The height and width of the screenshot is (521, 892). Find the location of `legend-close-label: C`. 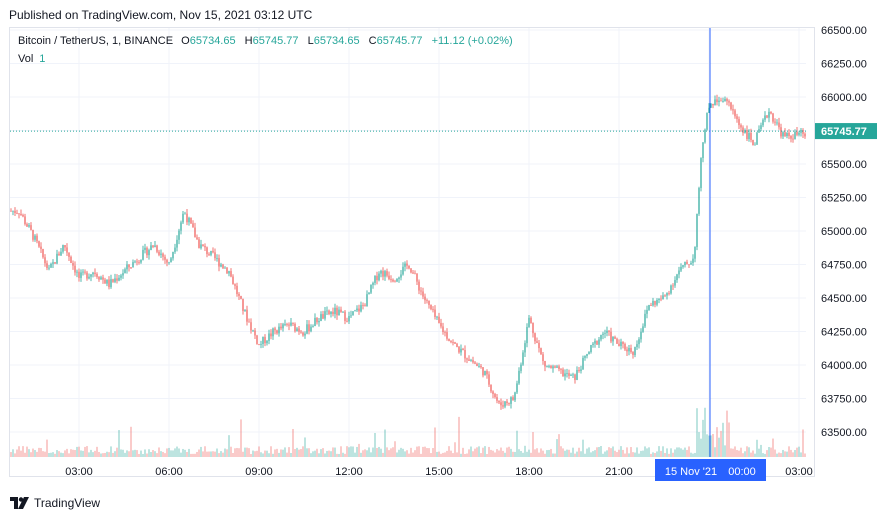

legend-close-label: C is located at coordinates (372, 41).